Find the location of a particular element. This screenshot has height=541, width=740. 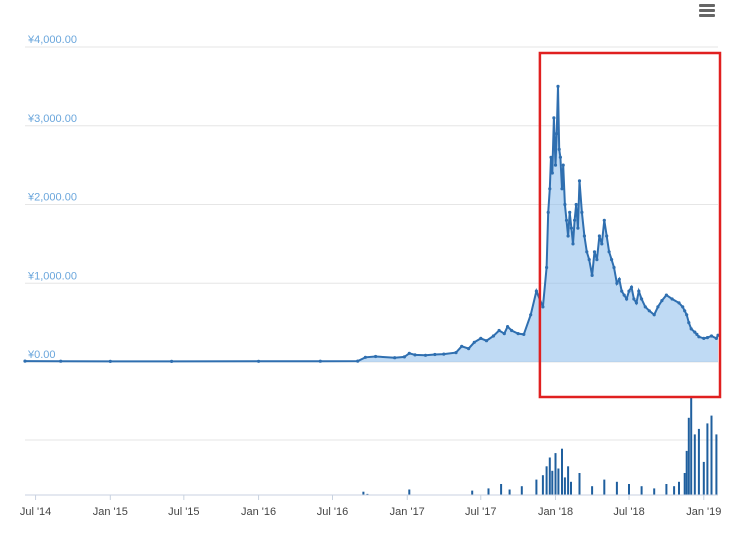

volume-series is located at coordinates (540, 447).